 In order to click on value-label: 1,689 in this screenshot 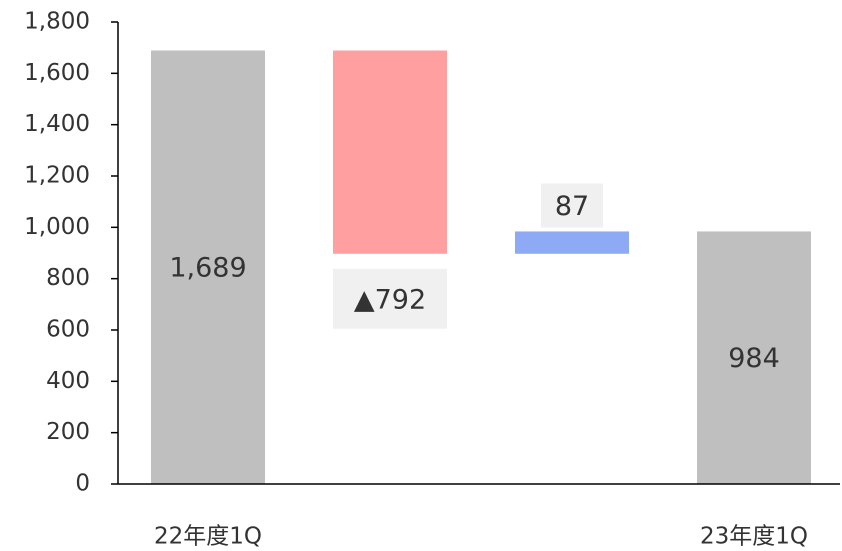, I will do `click(207, 268)`.